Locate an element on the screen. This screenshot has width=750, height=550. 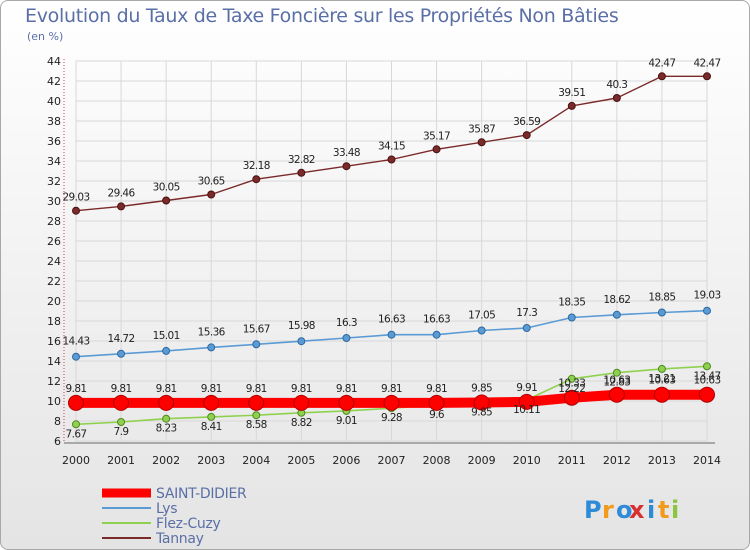
data-label: 8.82 is located at coordinates (301, 423).